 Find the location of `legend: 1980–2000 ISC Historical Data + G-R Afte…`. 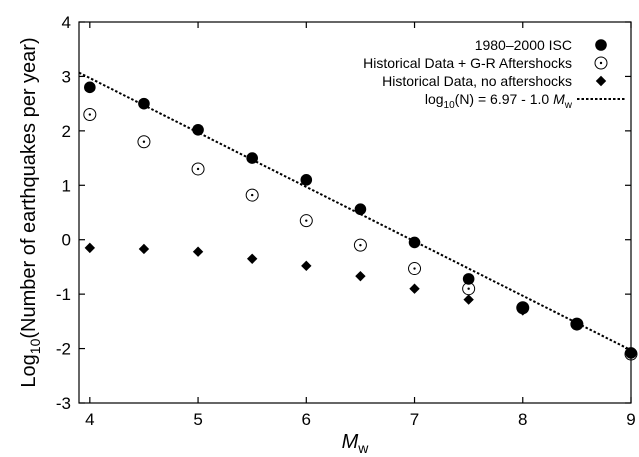

legend: 1980–2000 ISC Historical Data + G-R Afte… is located at coordinates (494, 74).